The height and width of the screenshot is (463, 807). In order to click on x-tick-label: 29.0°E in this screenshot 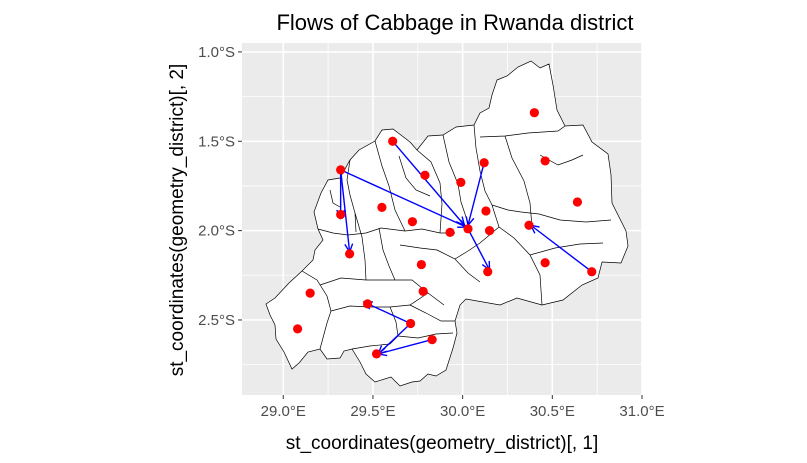, I will do `click(283, 411)`.